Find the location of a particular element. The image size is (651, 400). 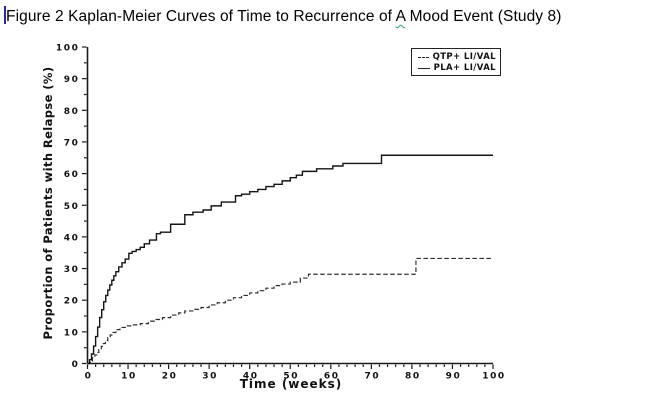

legend-label-qtp: QTP+ LI/VAL is located at coordinates (464, 57).